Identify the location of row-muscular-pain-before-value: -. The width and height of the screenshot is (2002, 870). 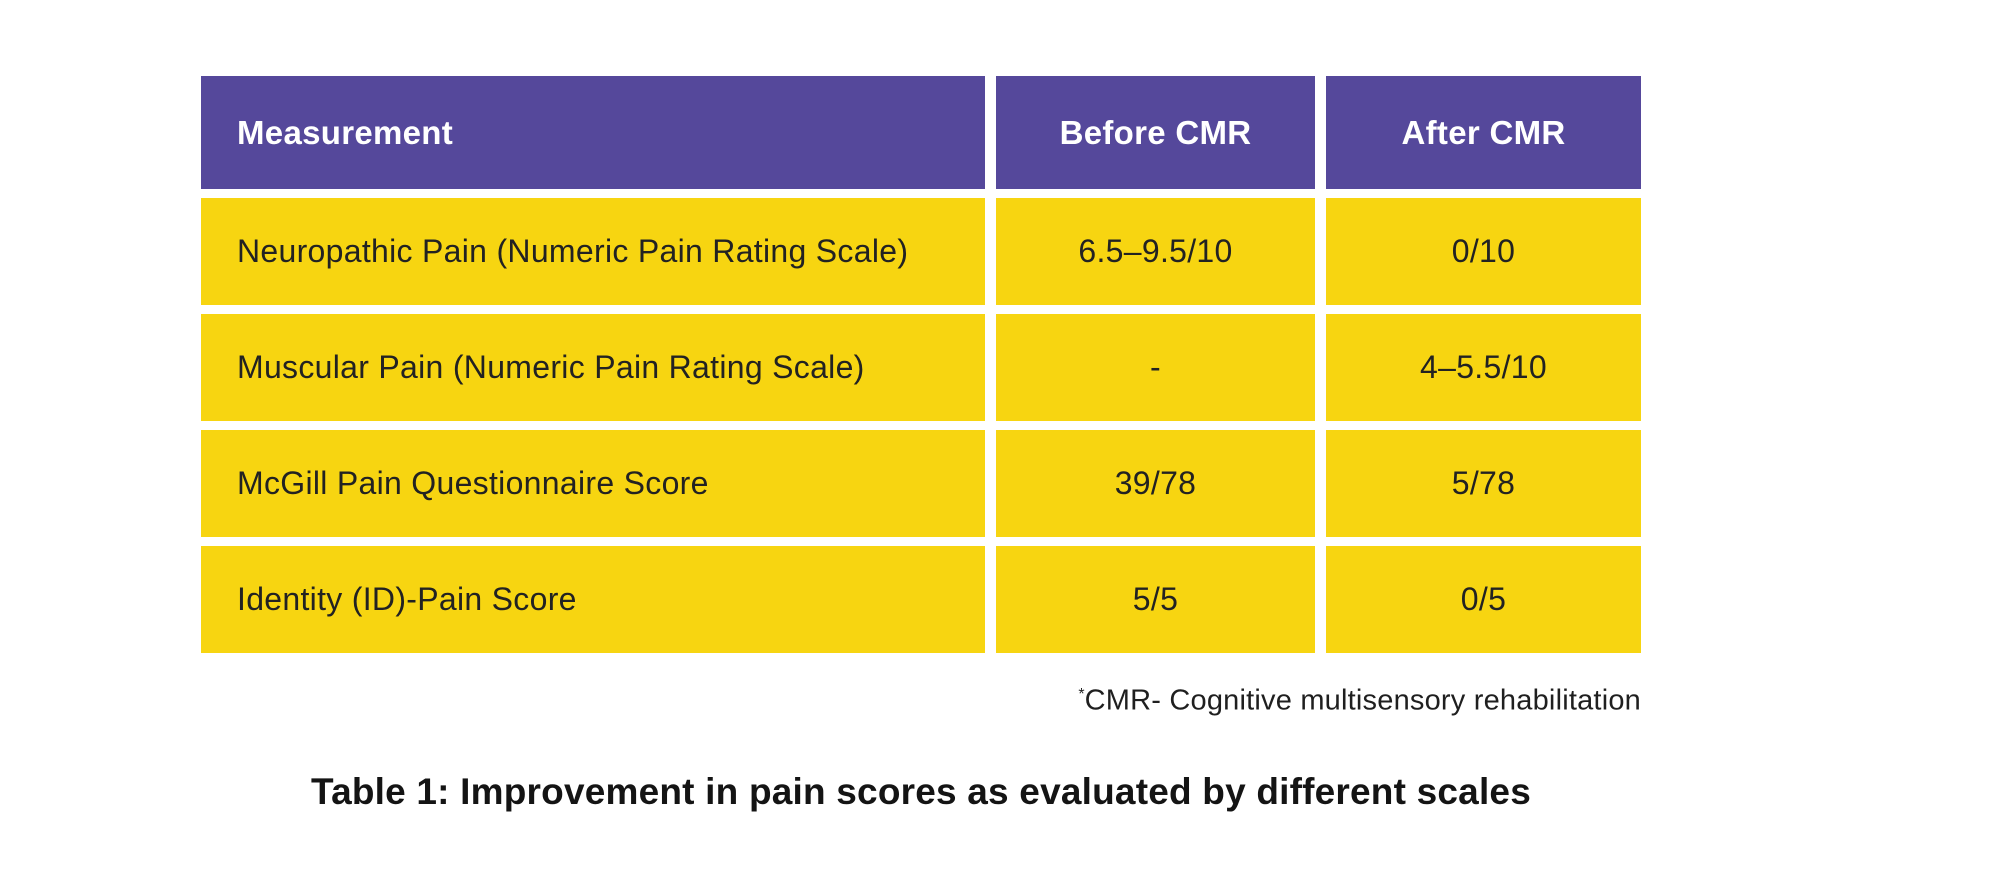
(1155, 367).